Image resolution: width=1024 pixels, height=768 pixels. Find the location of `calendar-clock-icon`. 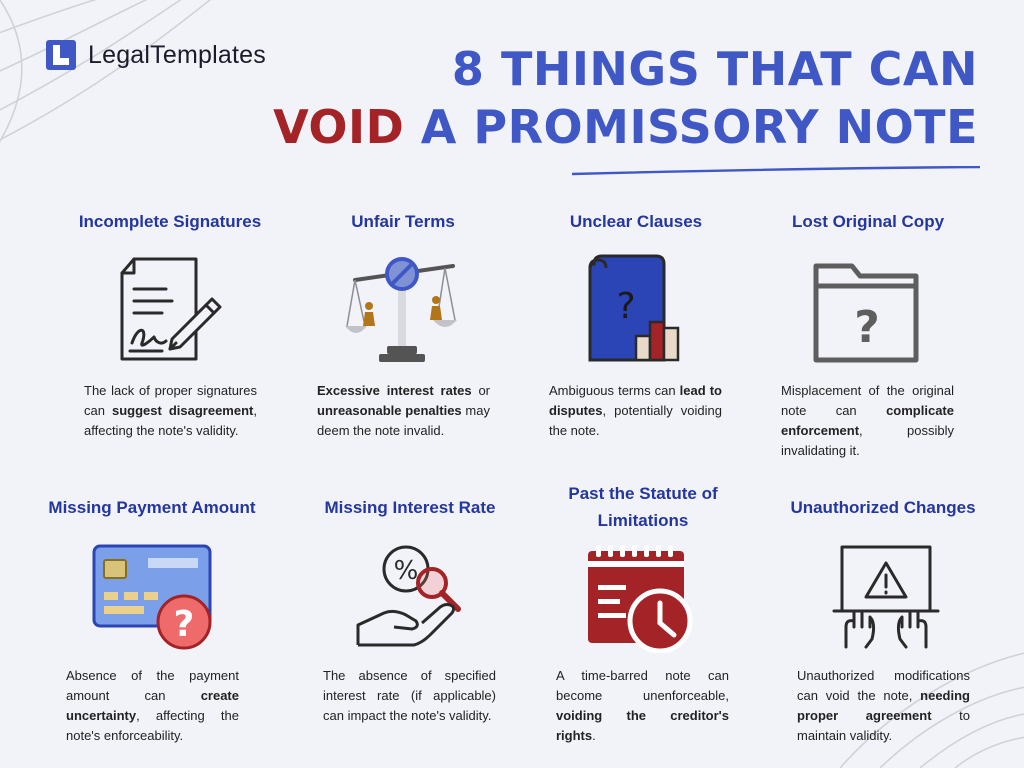

calendar-clock-icon is located at coordinates (640, 599).